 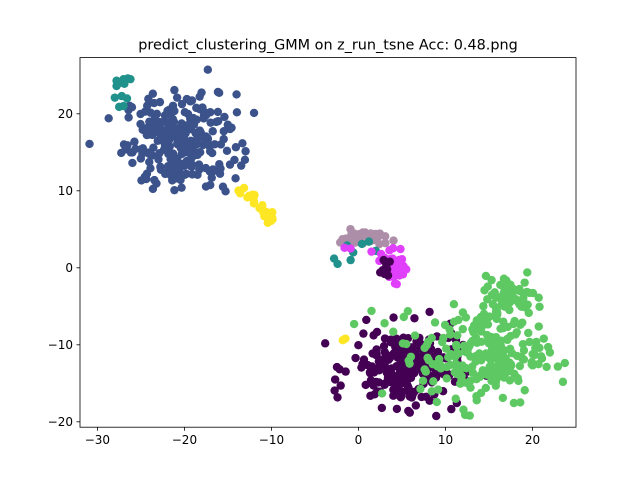 What do you see at coordinates (97, 440) in the screenshot?
I see `x-tick-label: −30` at bounding box center [97, 440].